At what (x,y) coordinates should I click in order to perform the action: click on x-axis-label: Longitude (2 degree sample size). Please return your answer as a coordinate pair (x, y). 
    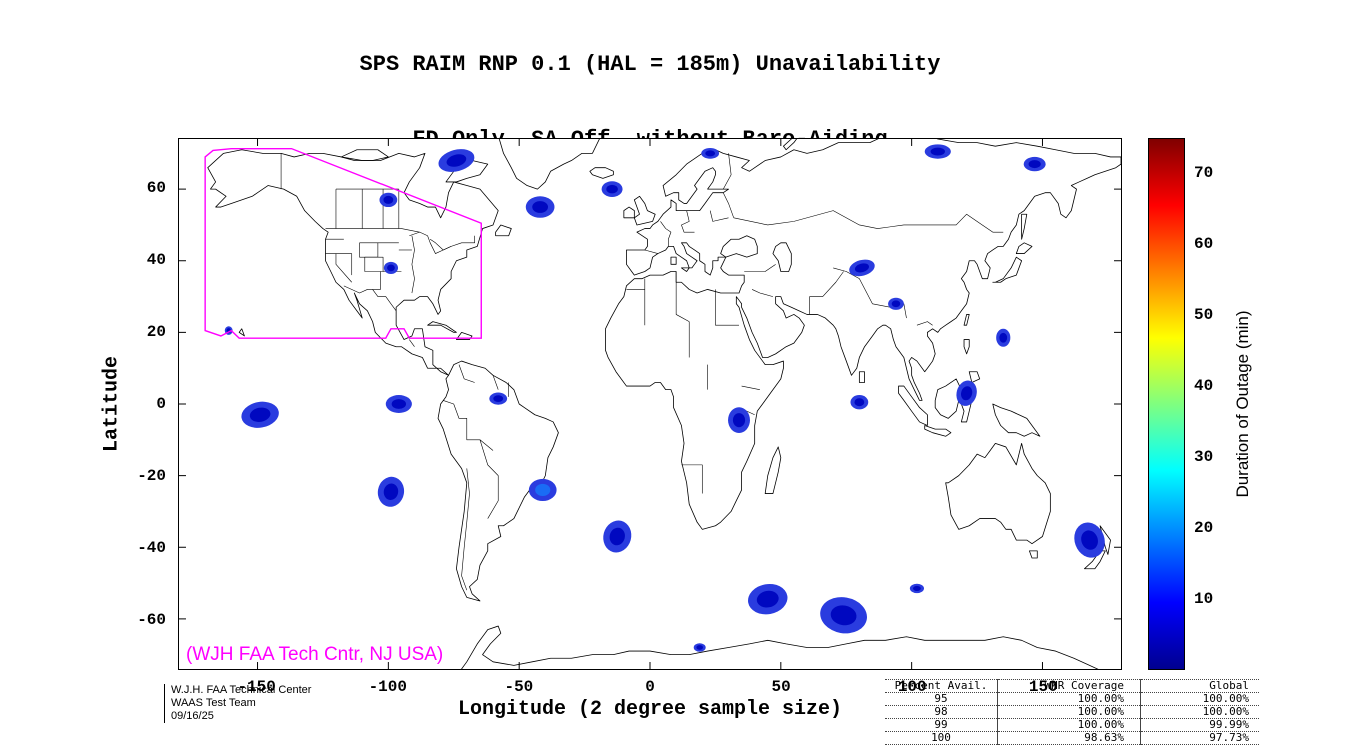
    Looking at the image, I should click on (650, 709).